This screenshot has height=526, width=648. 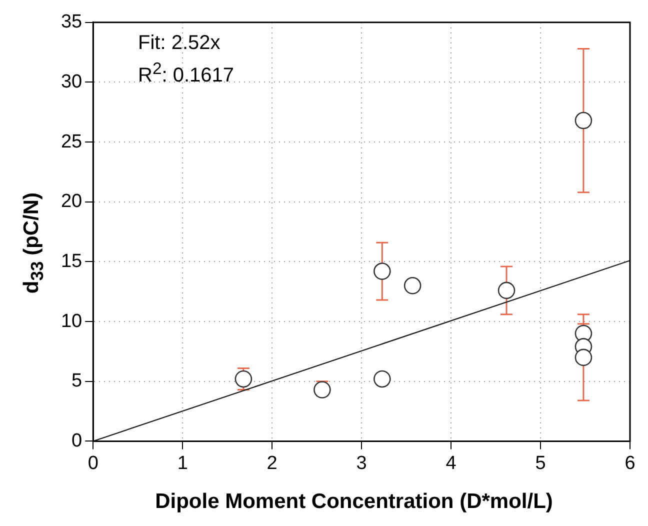 What do you see at coordinates (71, 22) in the screenshot?
I see `y-tick-label: 35` at bounding box center [71, 22].